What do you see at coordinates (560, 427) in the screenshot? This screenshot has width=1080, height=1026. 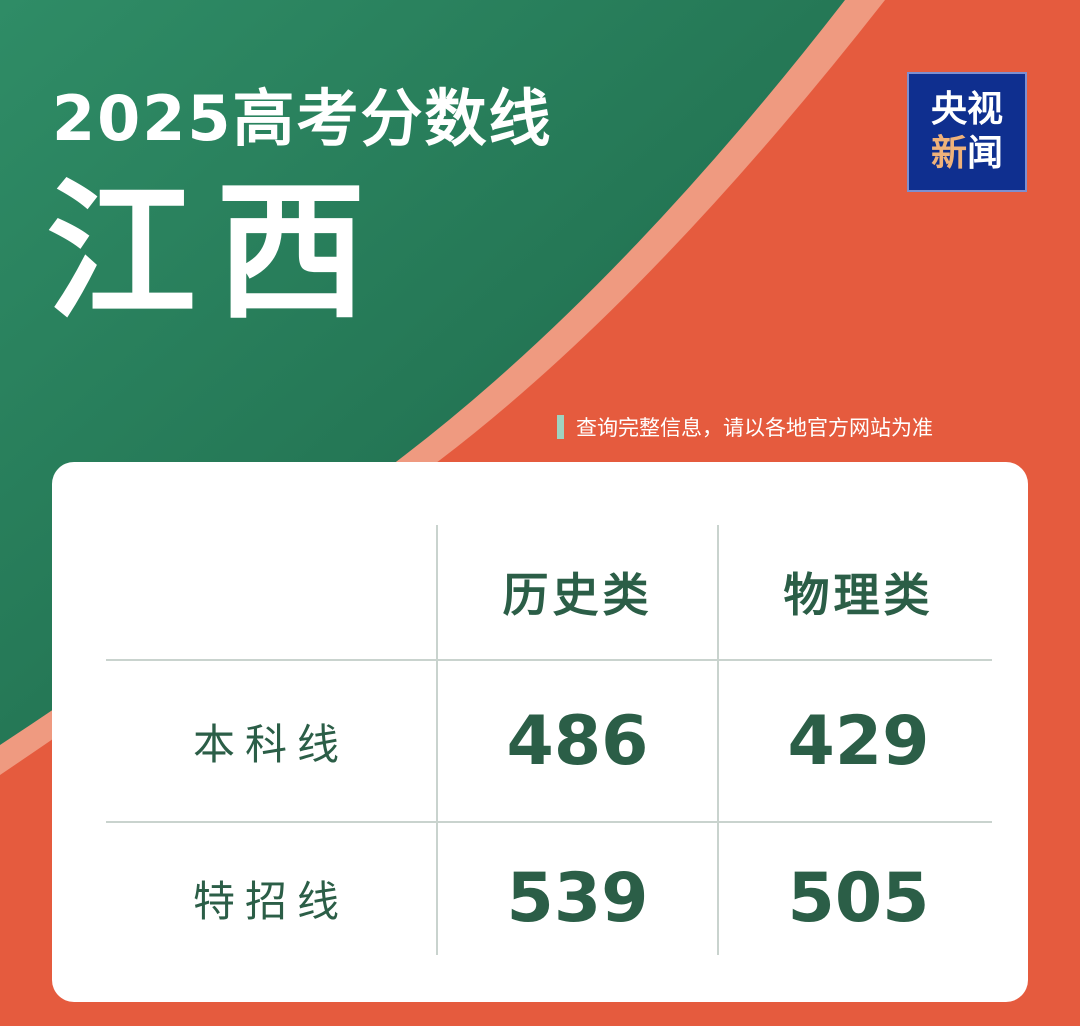 I see `note-bar` at bounding box center [560, 427].